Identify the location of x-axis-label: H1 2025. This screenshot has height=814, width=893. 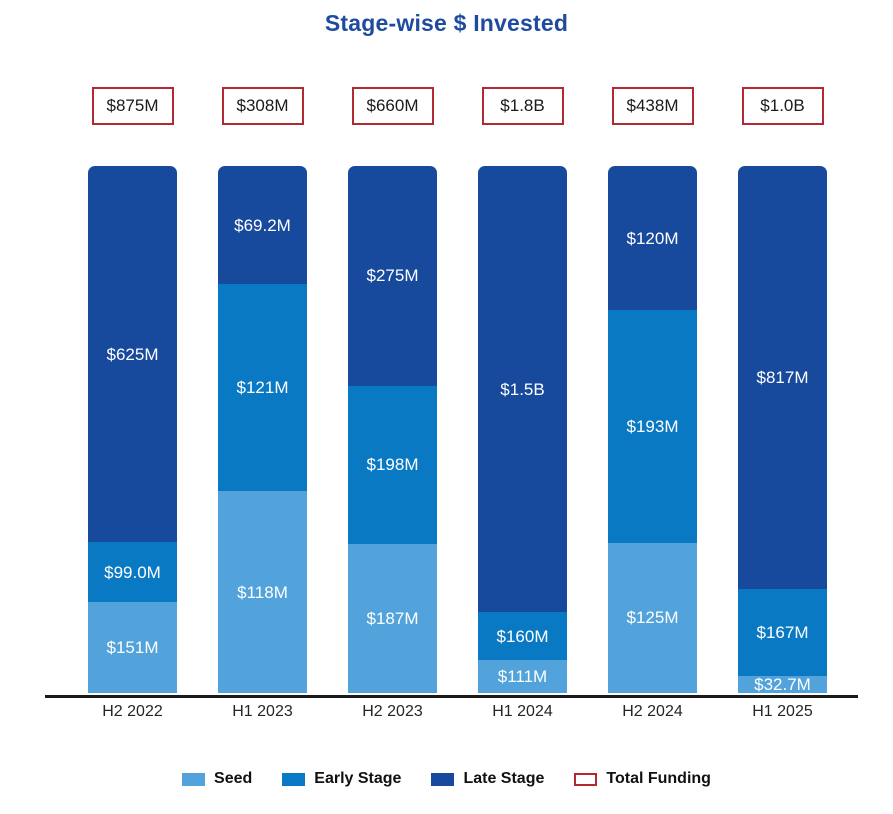
(782, 711).